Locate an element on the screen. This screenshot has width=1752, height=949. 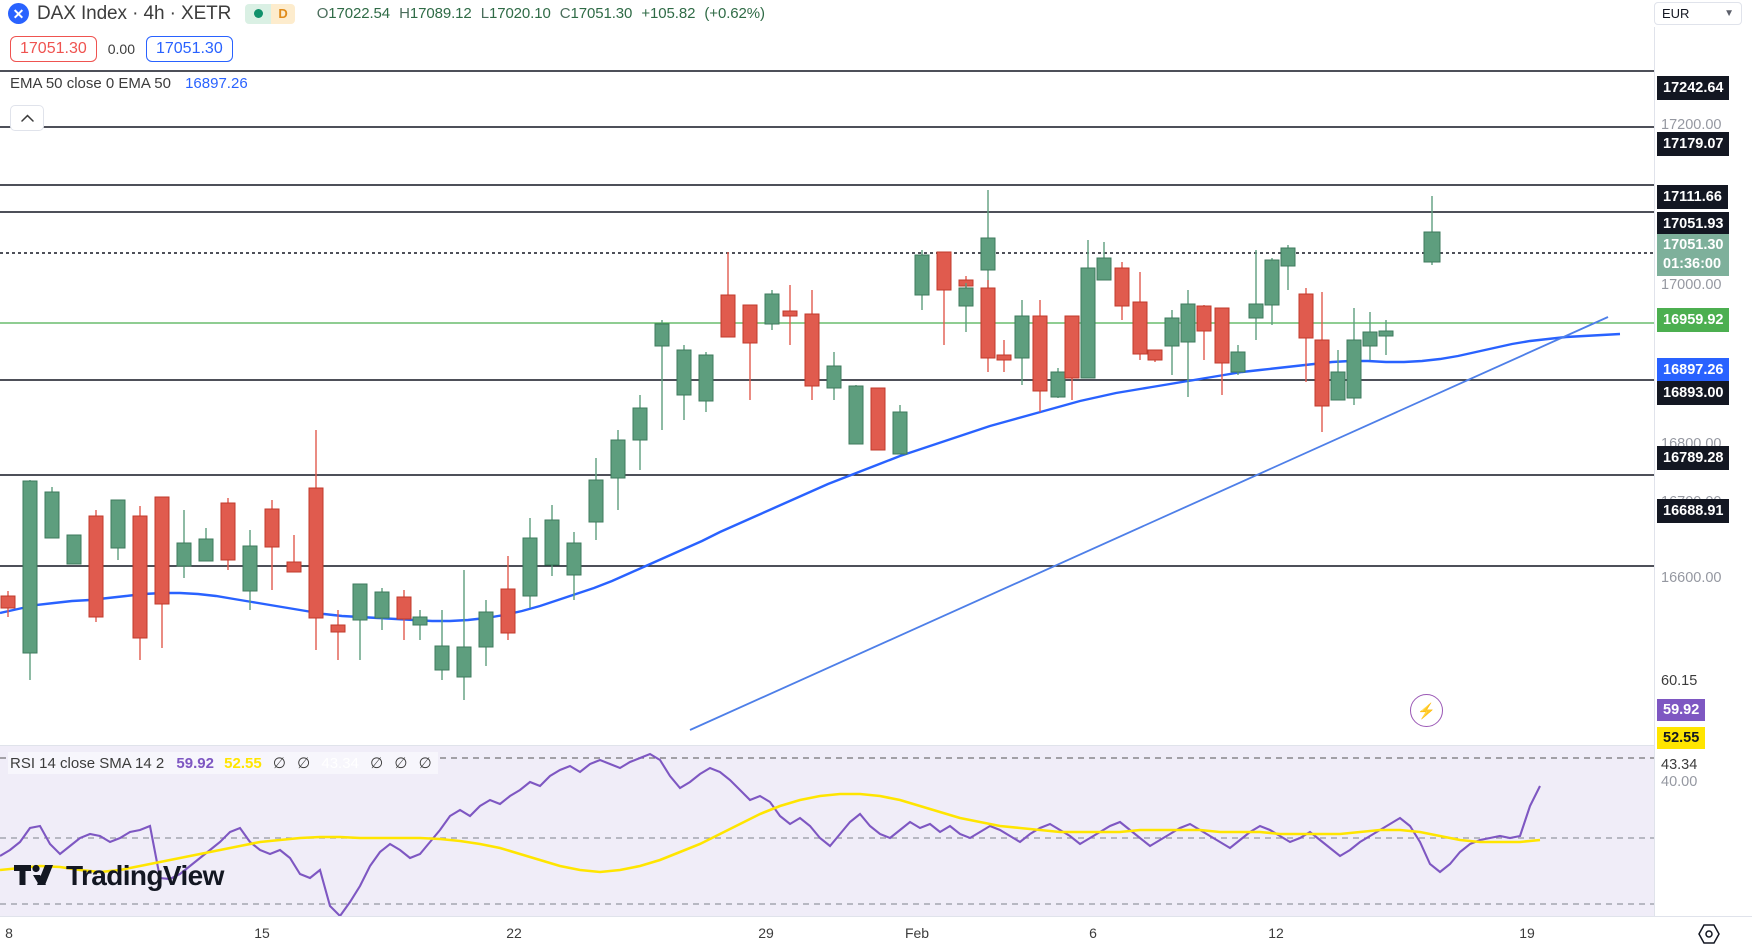
tradingview-branding: TradingView is located at coordinates (119, 876).